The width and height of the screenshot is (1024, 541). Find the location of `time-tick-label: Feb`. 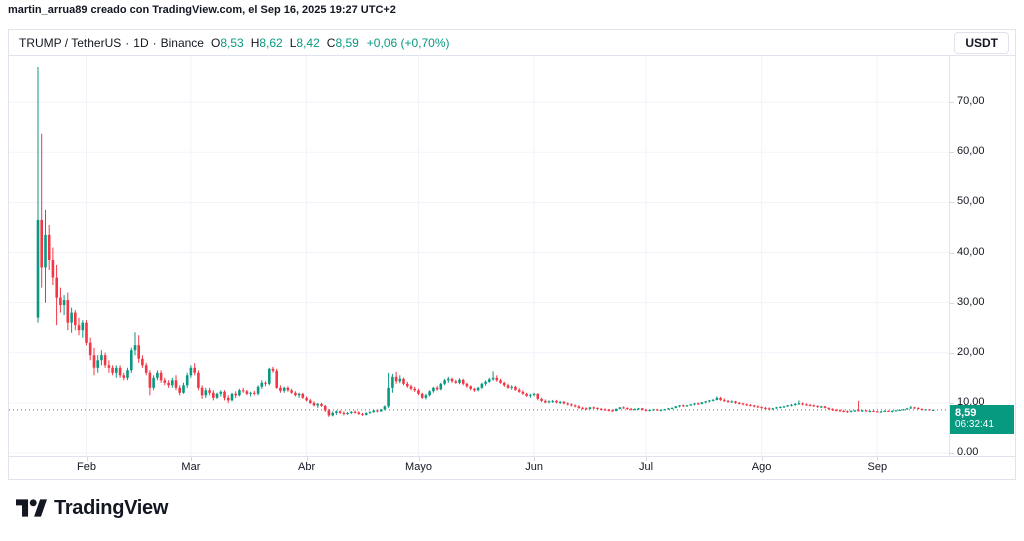

time-tick-label: Feb is located at coordinates (86, 467).